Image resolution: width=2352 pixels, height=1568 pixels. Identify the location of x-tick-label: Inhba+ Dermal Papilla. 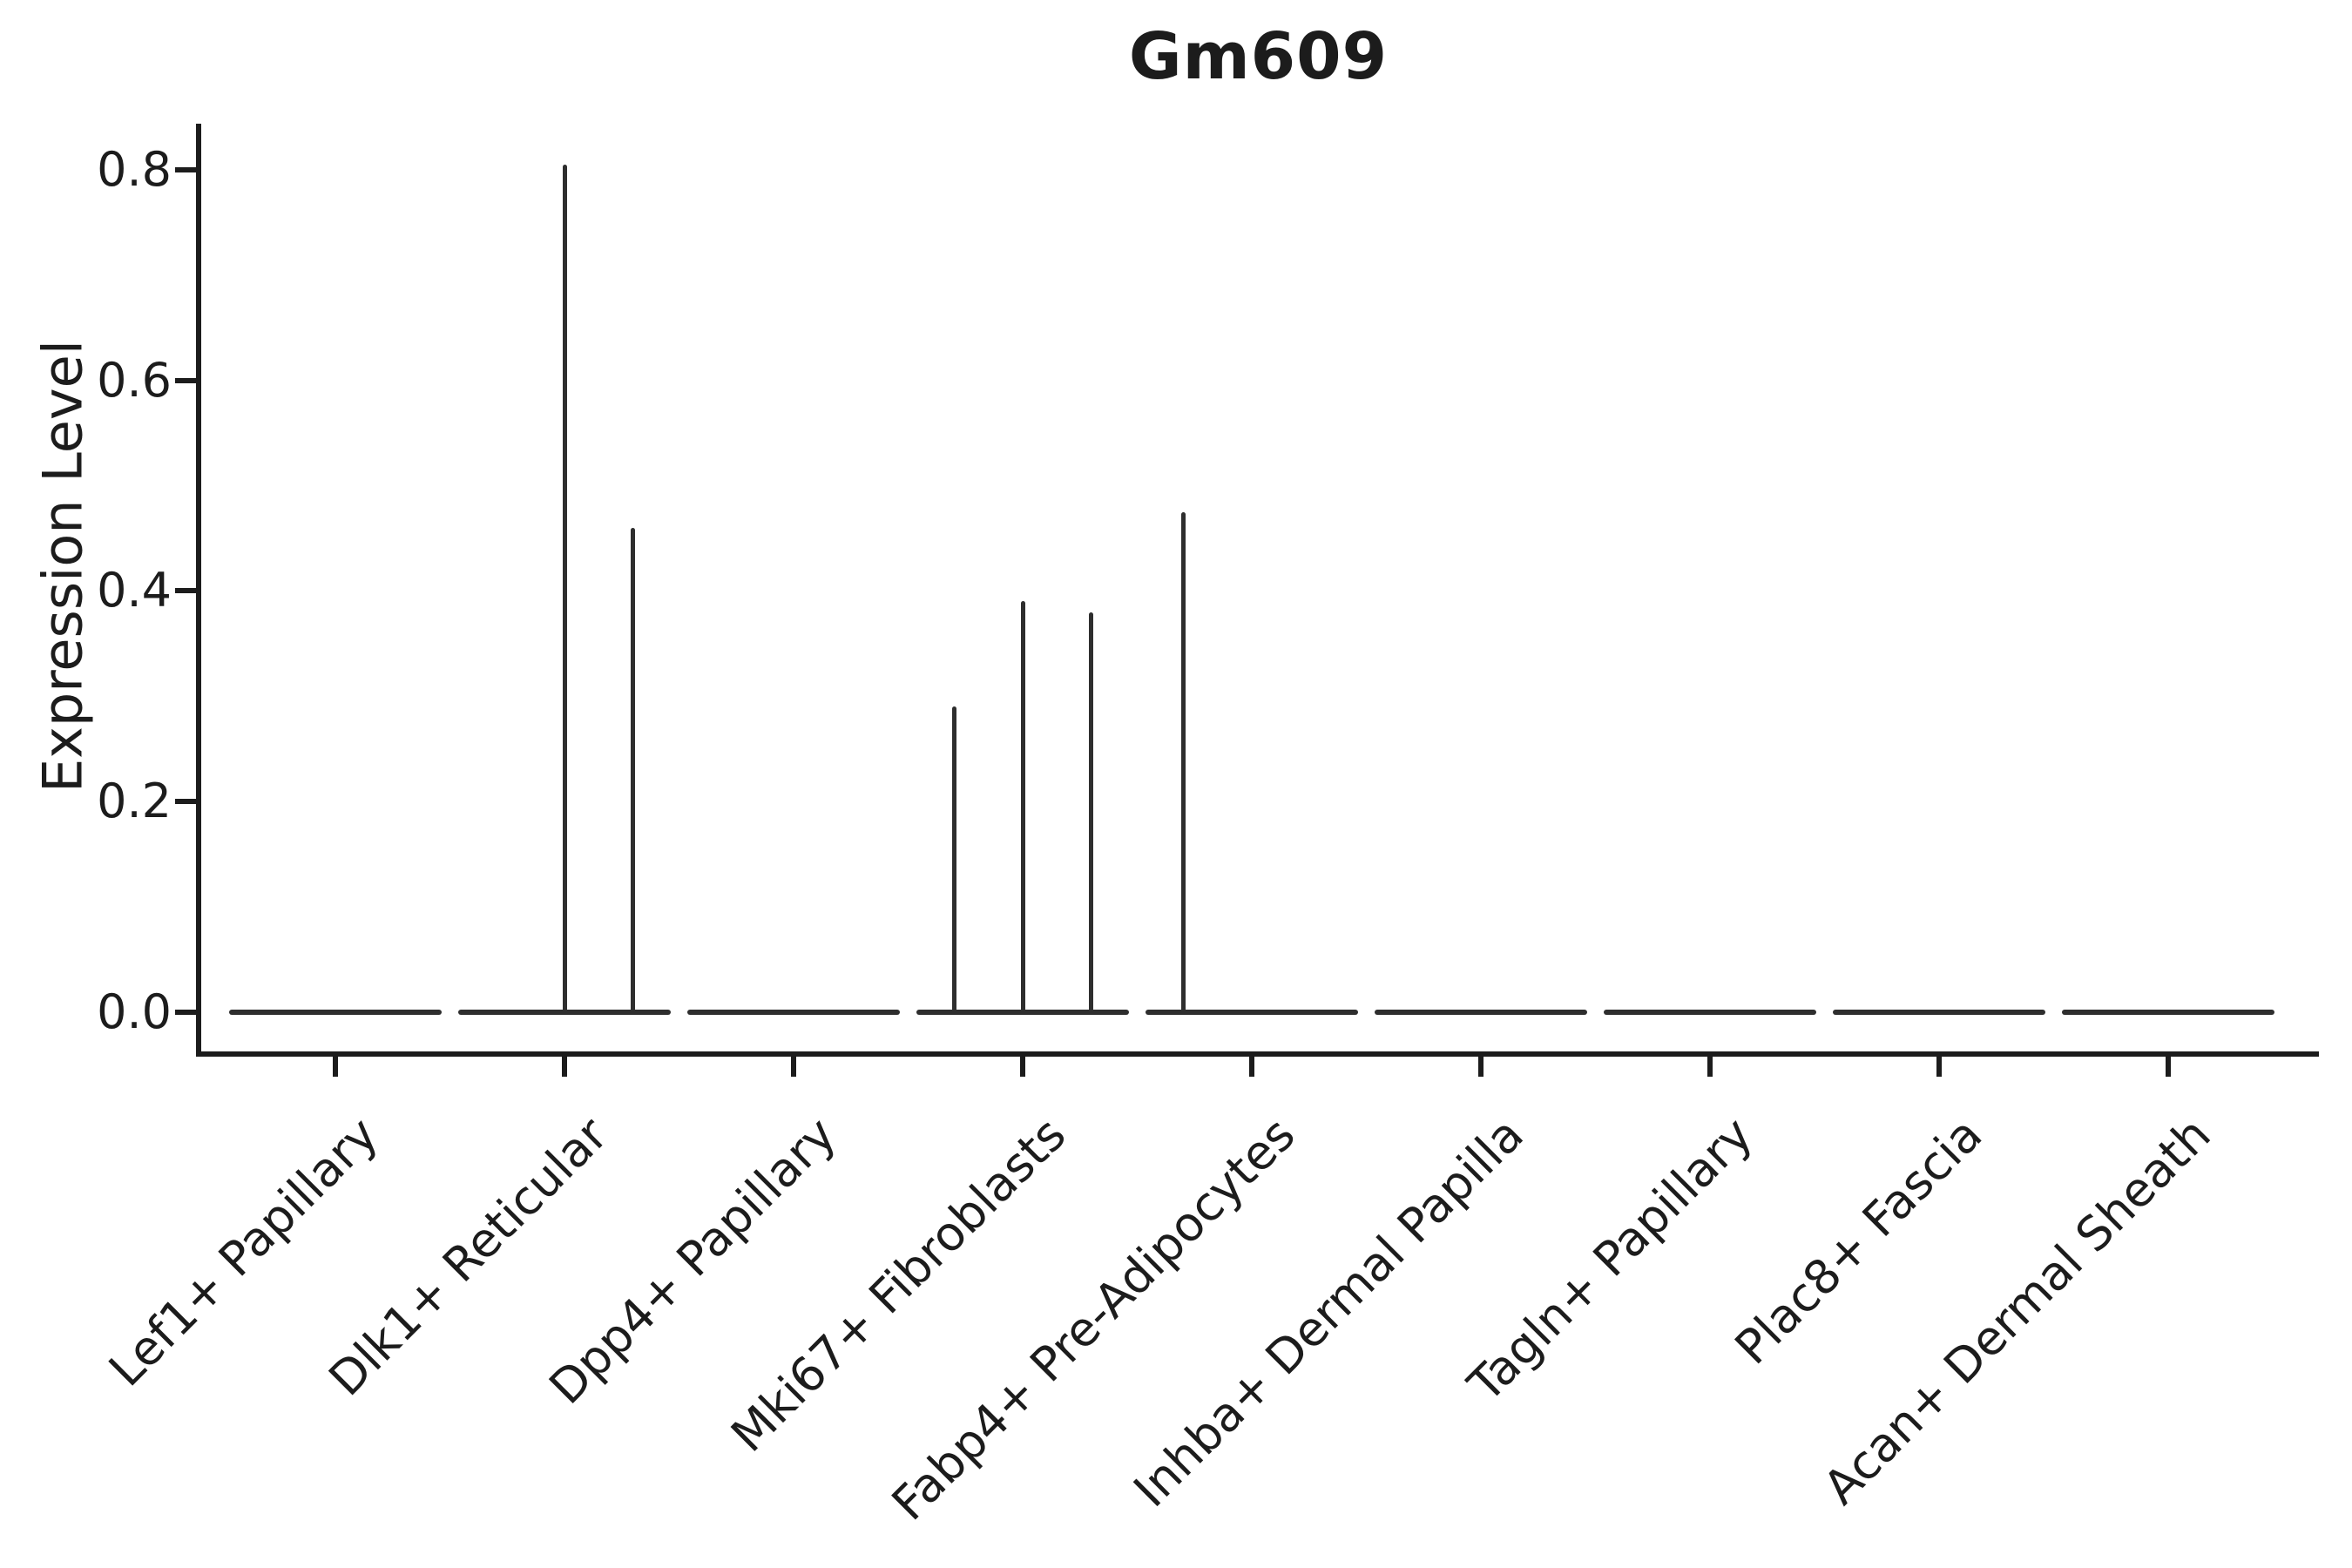
(1329, 1312).